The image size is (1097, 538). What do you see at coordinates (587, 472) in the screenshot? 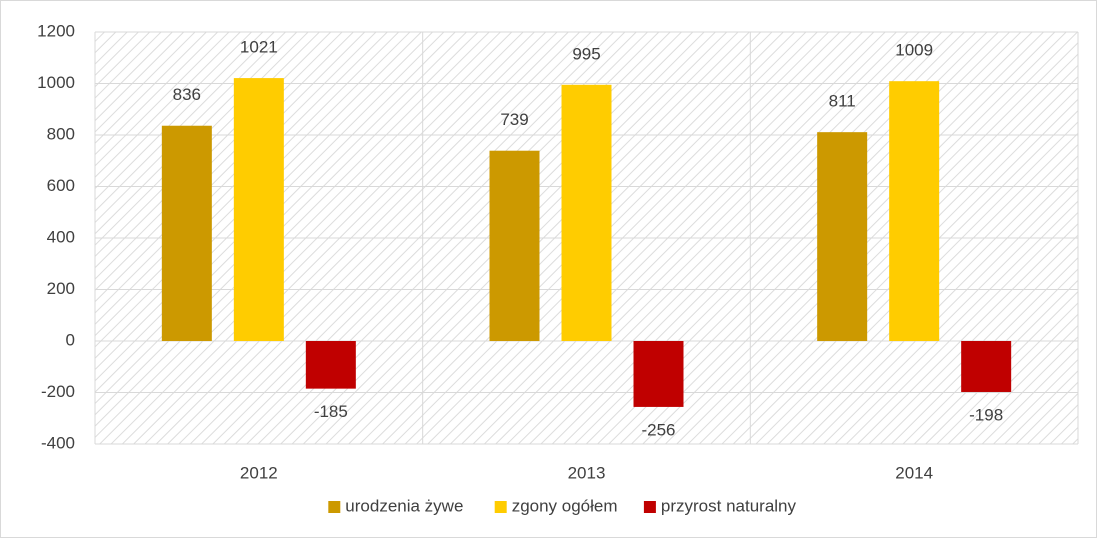
I see `x-tick-label: 2013` at bounding box center [587, 472].